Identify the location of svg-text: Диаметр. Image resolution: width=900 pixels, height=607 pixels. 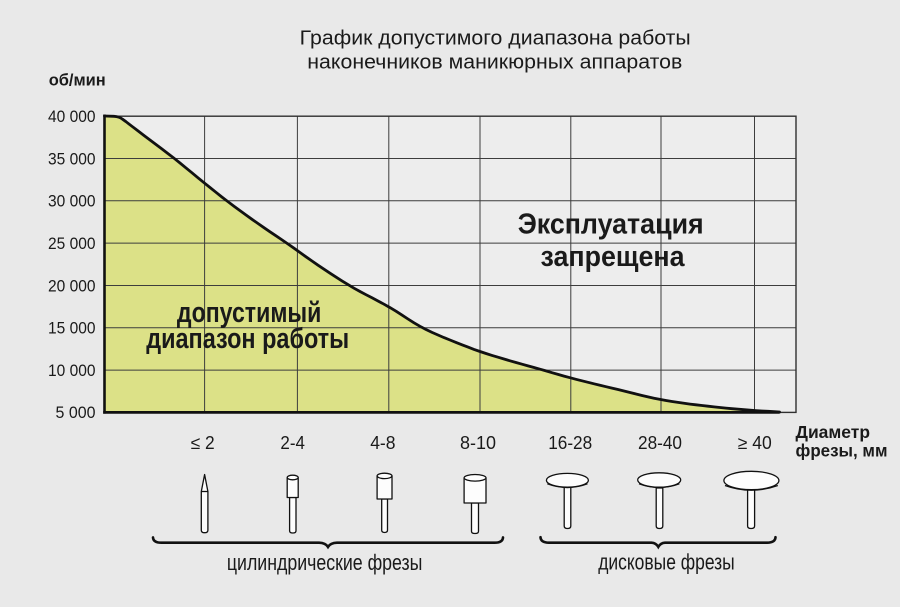
(833, 432).